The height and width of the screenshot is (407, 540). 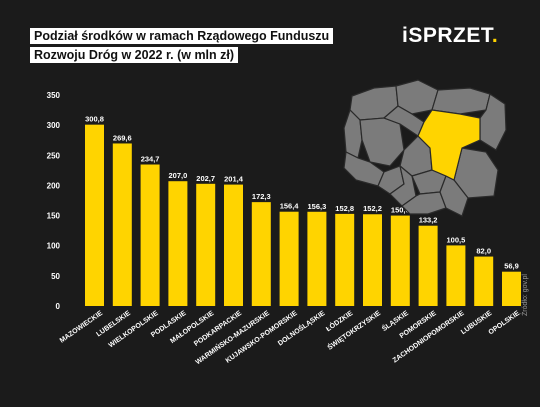 What do you see at coordinates (344, 208) in the screenshot?
I see `data-label: 152,8` at bounding box center [344, 208].